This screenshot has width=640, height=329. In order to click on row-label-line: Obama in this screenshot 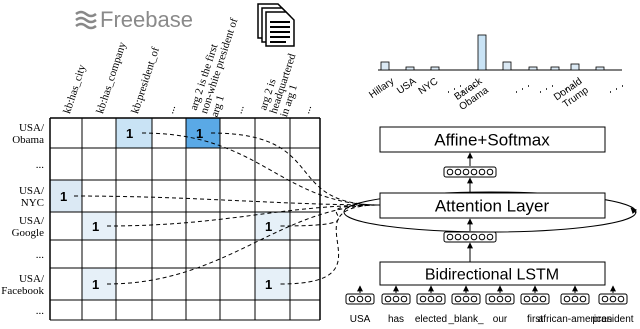, I will do `click(28, 140)`.